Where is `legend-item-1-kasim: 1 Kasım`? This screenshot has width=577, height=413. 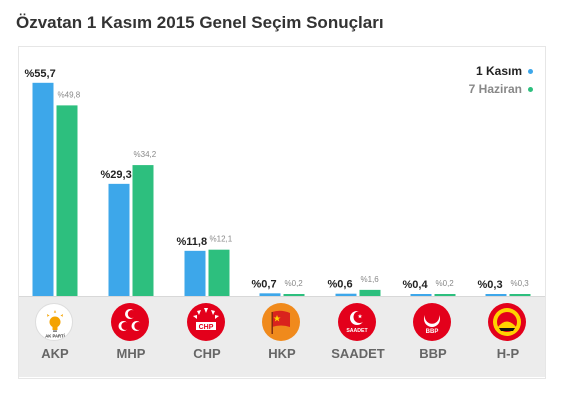 legend-item-1-kasim: 1 Kasım is located at coordinates (501, 71).